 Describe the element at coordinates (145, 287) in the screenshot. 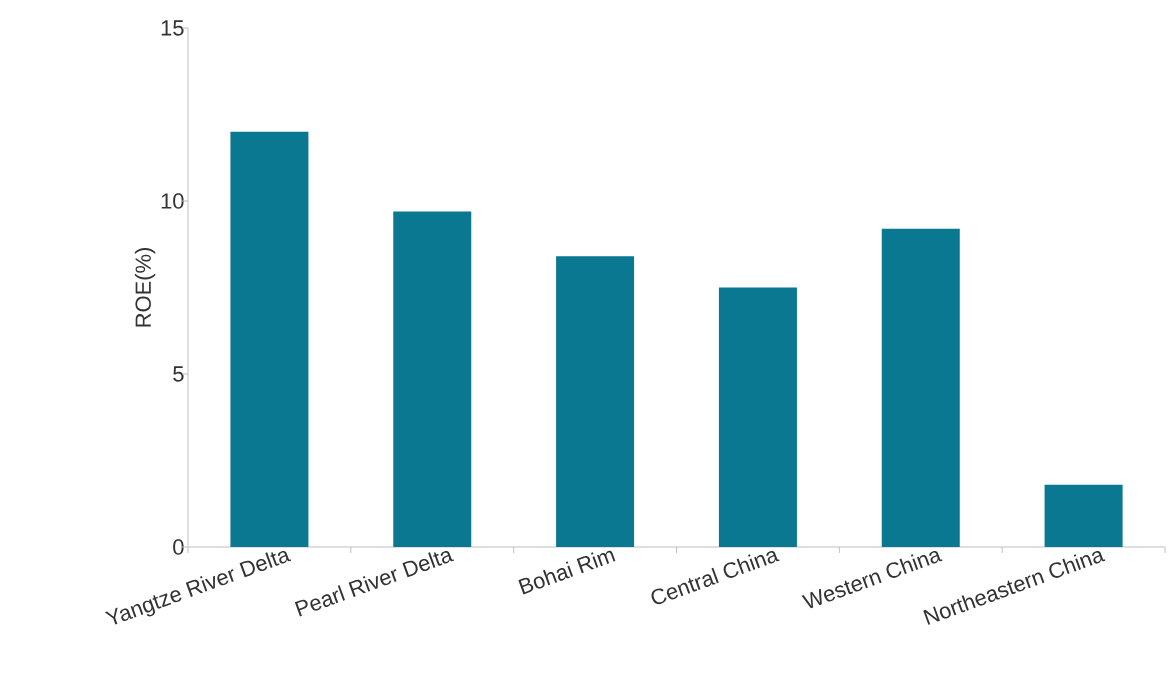

I see `y-axis-title: ROE(%)` at that location.